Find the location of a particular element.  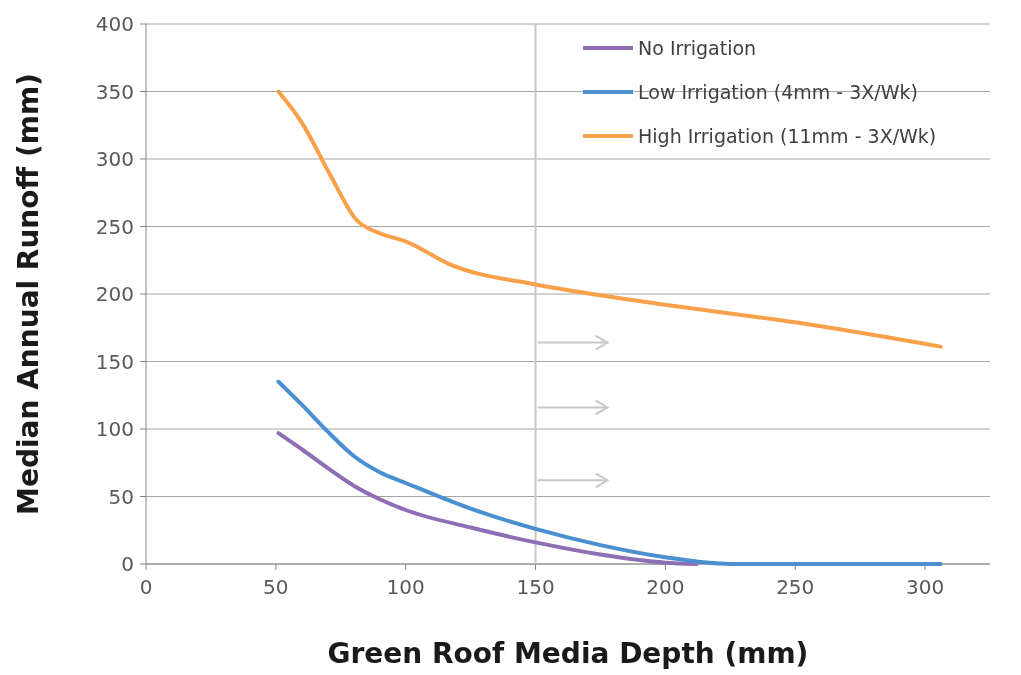

y-tick-label: 400 is located at coordinates (114, 24).